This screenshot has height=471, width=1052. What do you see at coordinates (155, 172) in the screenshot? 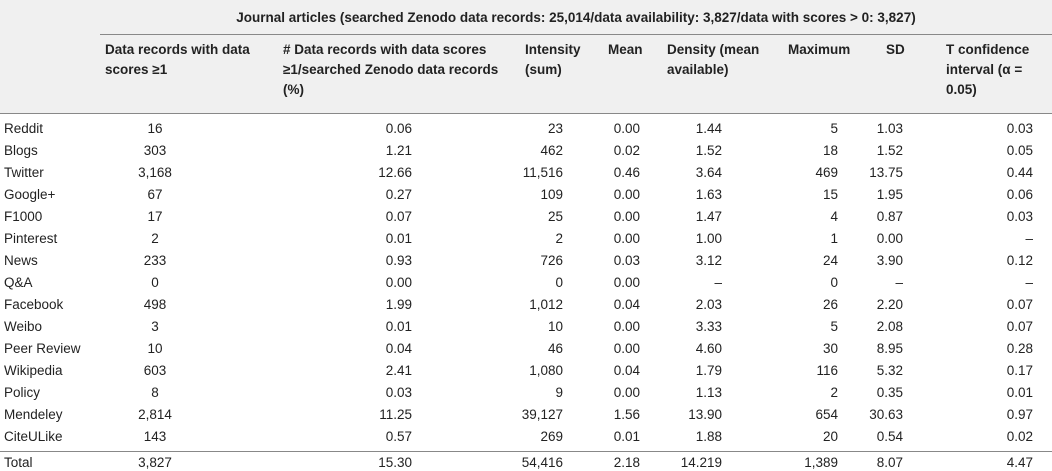
I see `cell: 3,168` at bounding box center [155, 172].